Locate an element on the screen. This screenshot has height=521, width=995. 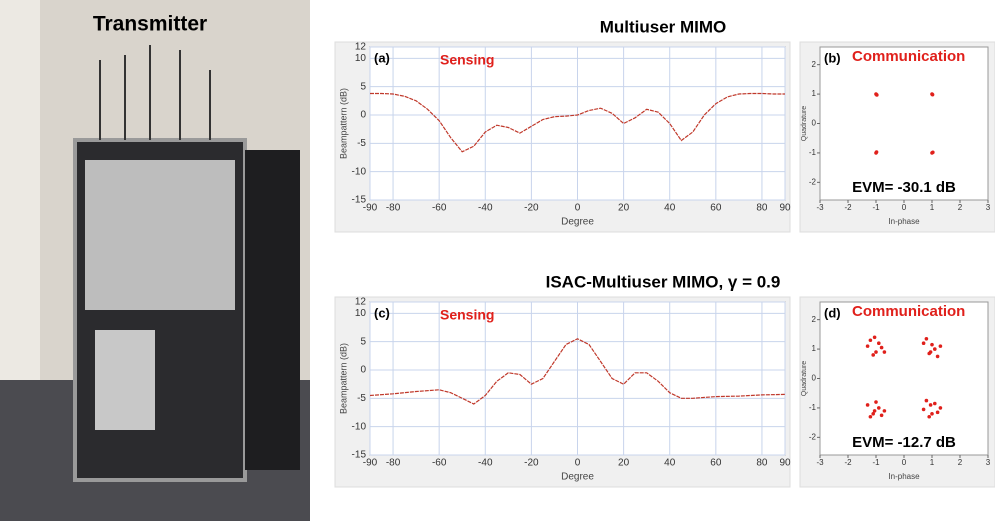
y-tick-label: 2 is located at coordinates (814, 319).